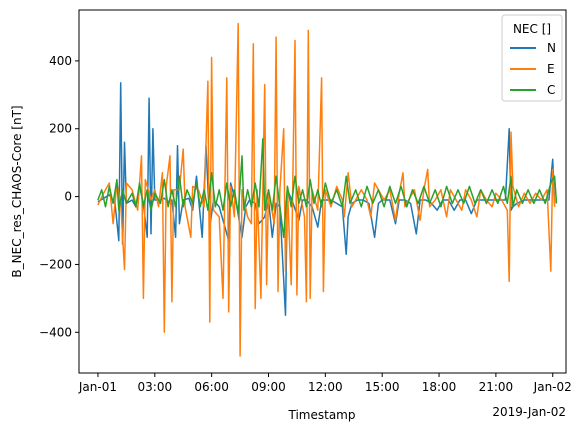 This screenshot has height=432, width=583. What do you see at coordinates (551, 48) in the screenshot?
I see `legend-label-N: N` at bounding box center [551, 48].